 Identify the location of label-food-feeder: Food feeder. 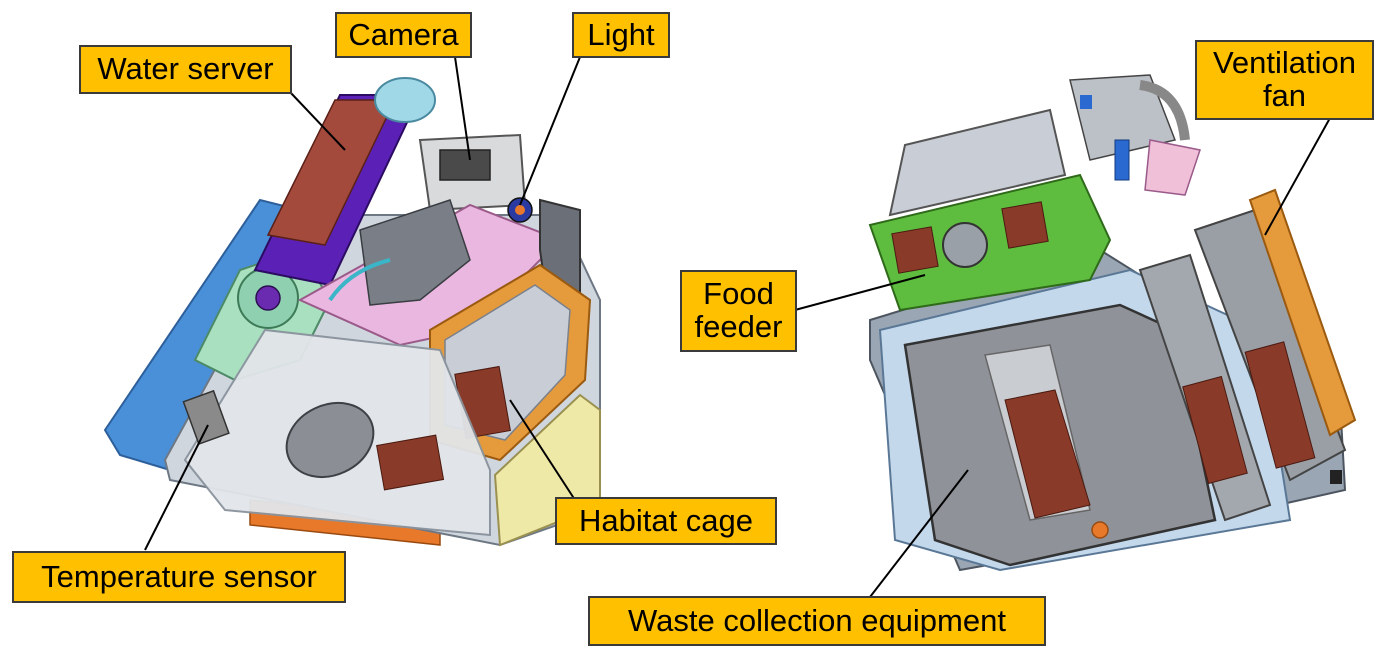
(738, 311).